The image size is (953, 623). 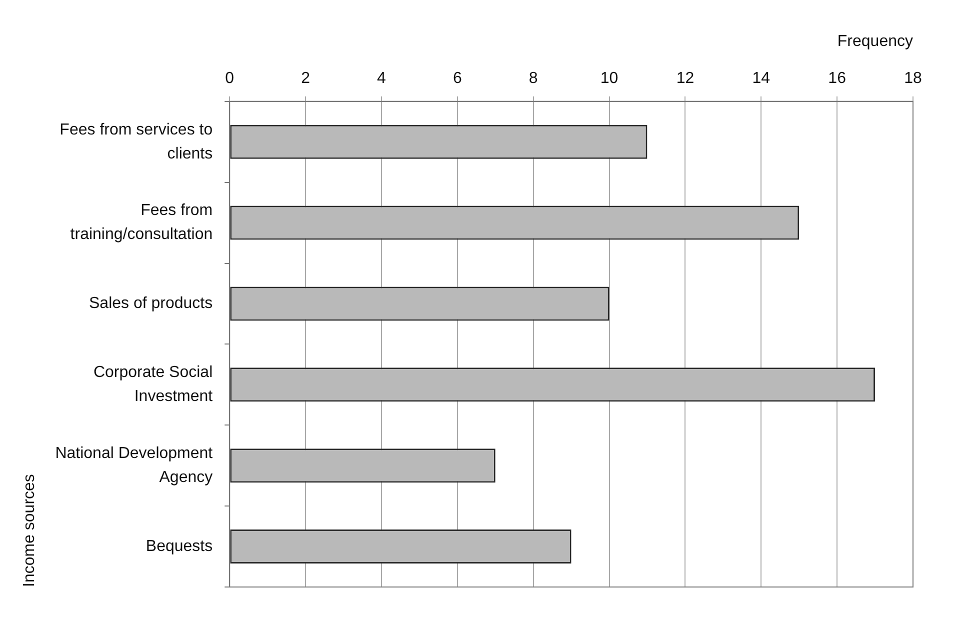 What do you see at coordinates (136, 141) in the screenshot?
I see `y-tick-label: Fees from services to clients` at bounding box center [136, 141].